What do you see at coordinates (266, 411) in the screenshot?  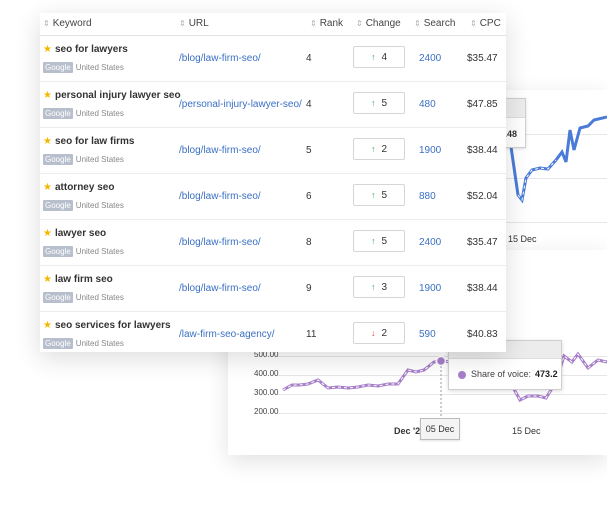 I see `y-tick-label: 200.00` at bounding box center [266, 411].